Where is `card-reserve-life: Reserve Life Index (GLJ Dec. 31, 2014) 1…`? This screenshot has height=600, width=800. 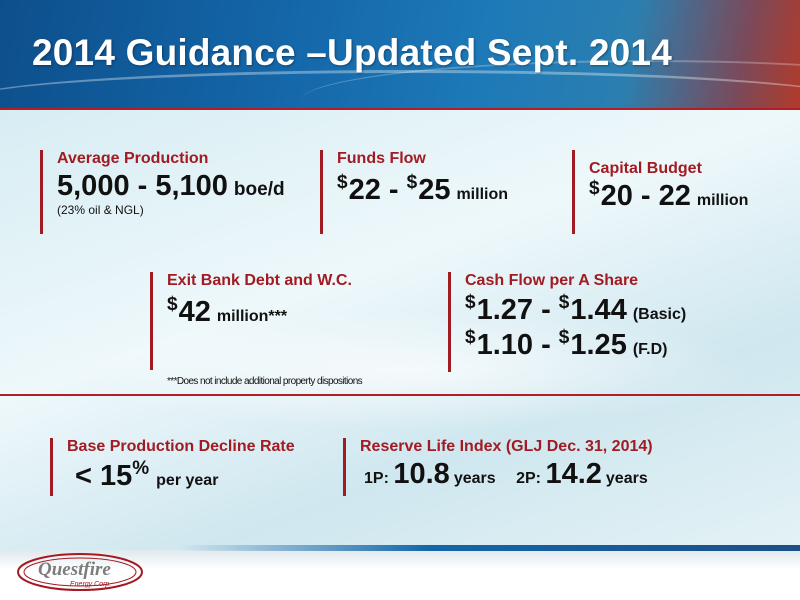 card-reserve-life: Reserve Life Index (GLJ Dec. 31, 2014) 1… is located at coordinates (498, 467).